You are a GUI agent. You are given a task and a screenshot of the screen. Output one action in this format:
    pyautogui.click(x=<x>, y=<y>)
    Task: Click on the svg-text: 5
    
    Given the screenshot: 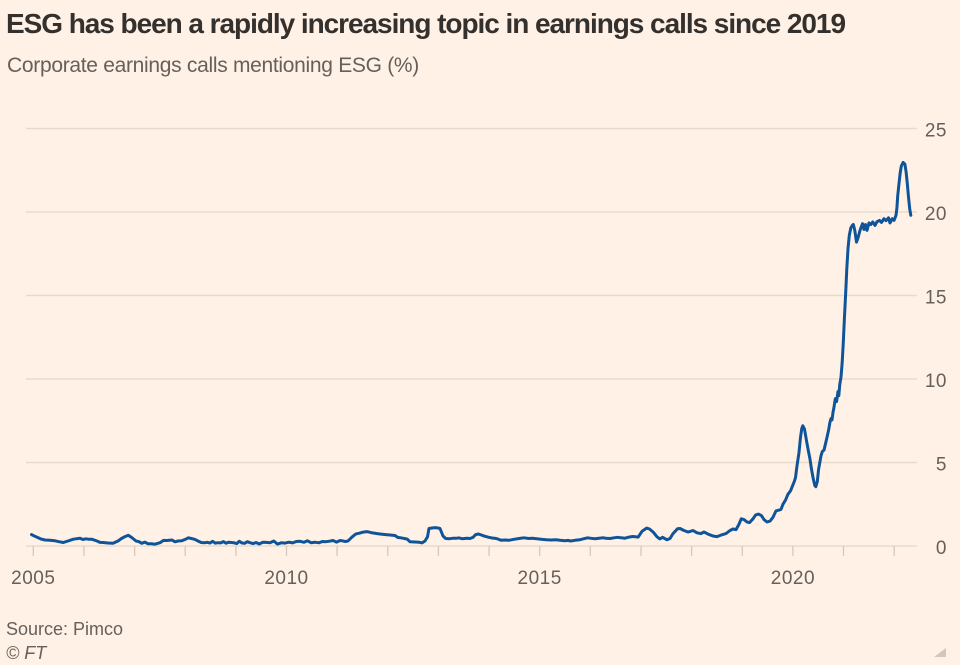 What is the action you would take?
    pyautogui.click(x=941, y=465)
    